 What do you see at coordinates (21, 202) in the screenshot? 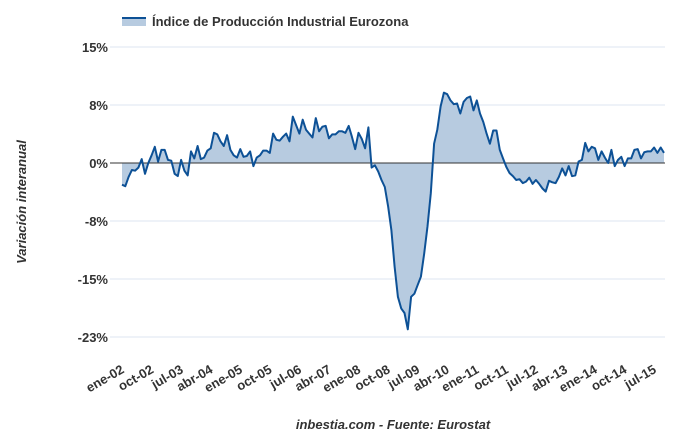
I see `y-axis-title: Variación interanual` at bounding box center [21, 202].